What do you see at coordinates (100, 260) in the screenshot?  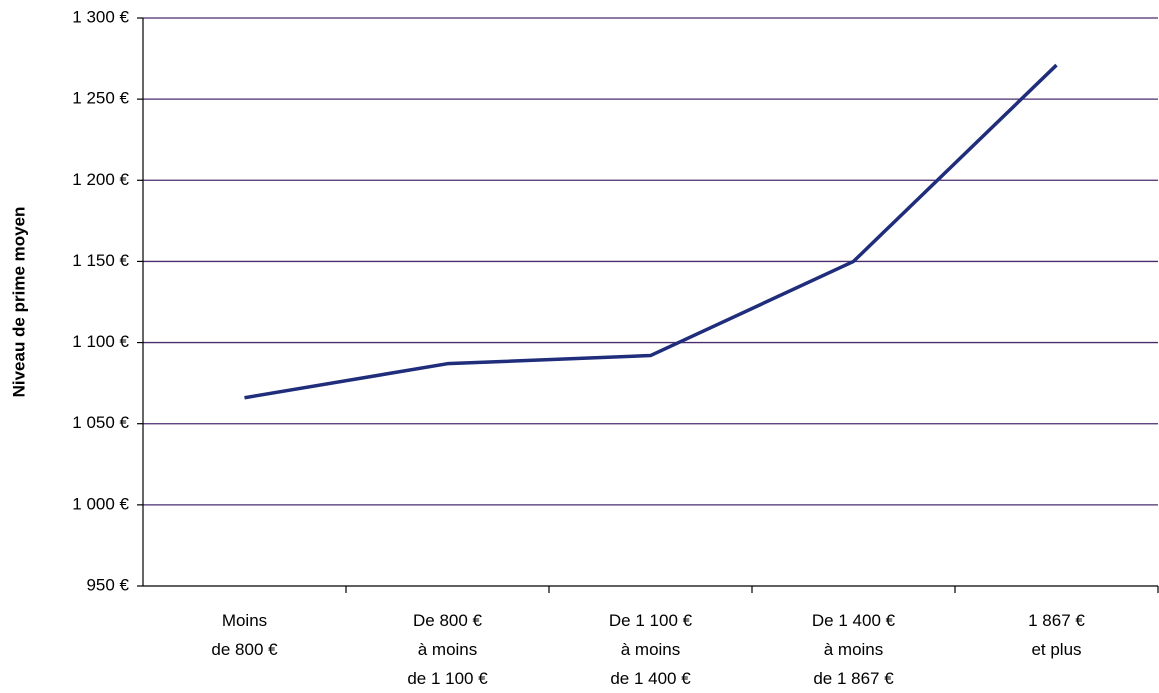 I see `y-tick-label: 1 150 €` at bounding box center [100, 260].